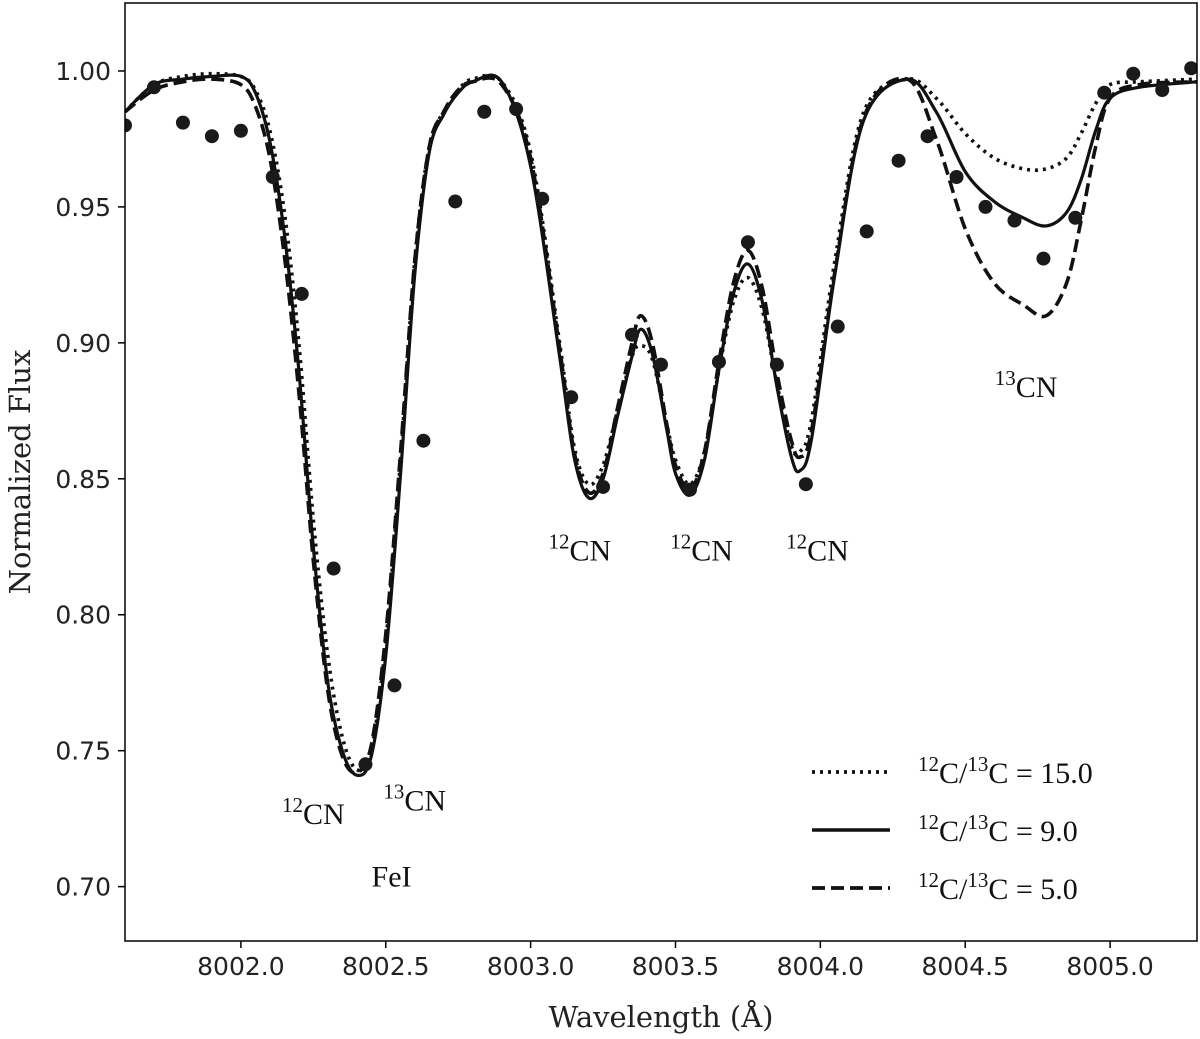  What do you see at coordinates (964, 966) in the screenshot?
I see `x-tick-label: 8004.5` at bounding box center [964, 966].